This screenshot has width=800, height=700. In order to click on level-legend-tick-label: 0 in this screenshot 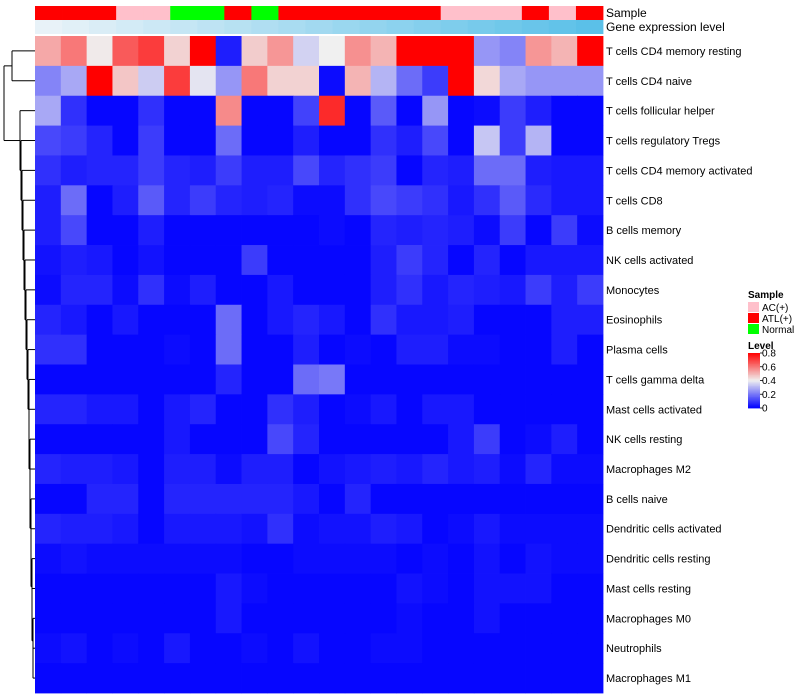, I will do `click(765, 409)`.